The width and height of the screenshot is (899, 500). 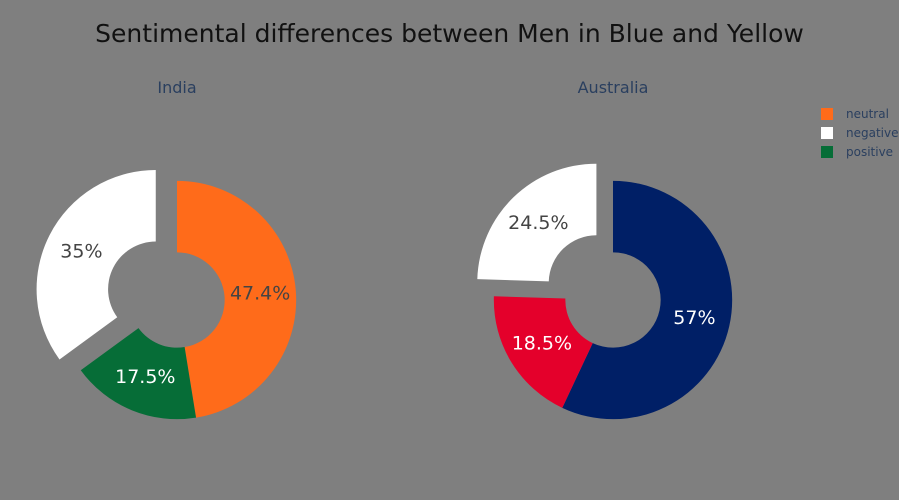 I want to click on slice-label-india-neutral: 47.4%, so click(x=260, y=293).